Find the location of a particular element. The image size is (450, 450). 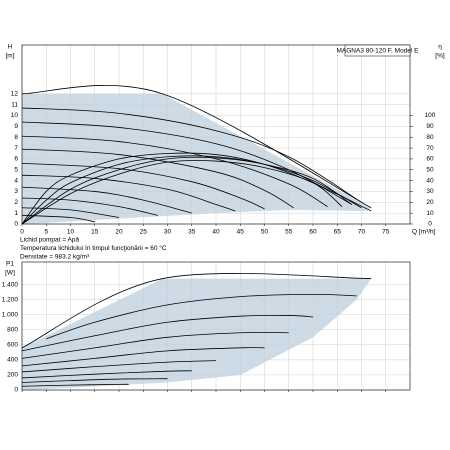

y-tick-label: 4 is located at coordinates (16, 180).